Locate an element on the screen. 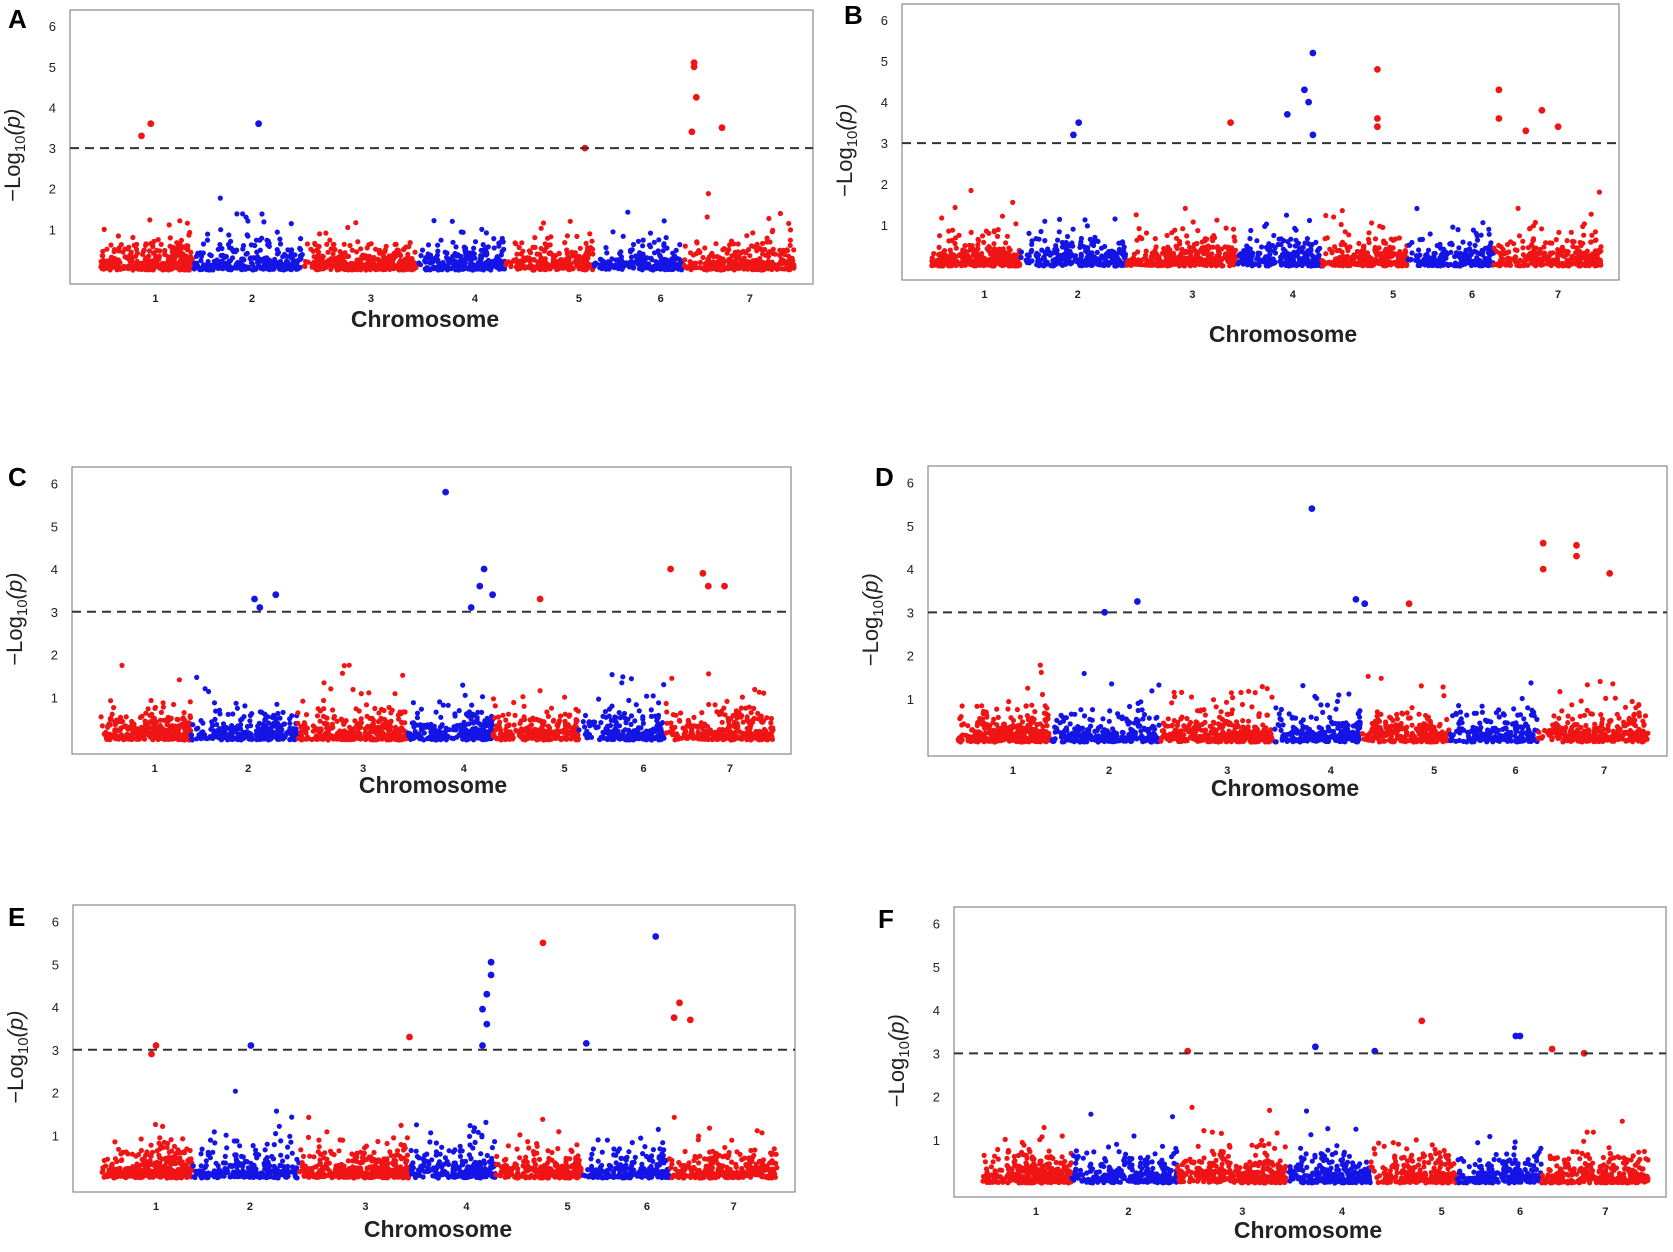 The width and height of the screenshot is (1673, 1252). x-tick-label: 7 is located at coordinates (750, 299).